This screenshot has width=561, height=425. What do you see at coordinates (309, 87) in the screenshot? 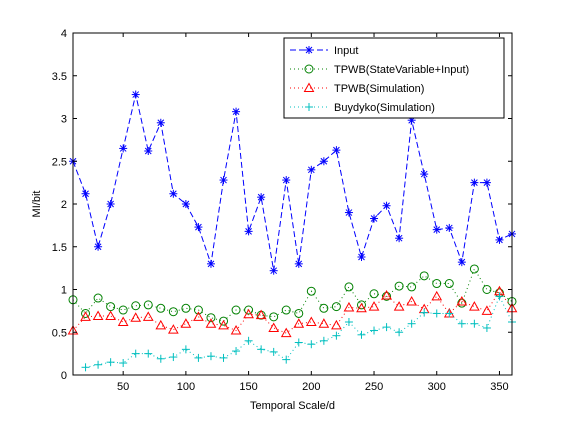
I see `legend-marker` at bounding box center [309, 87].